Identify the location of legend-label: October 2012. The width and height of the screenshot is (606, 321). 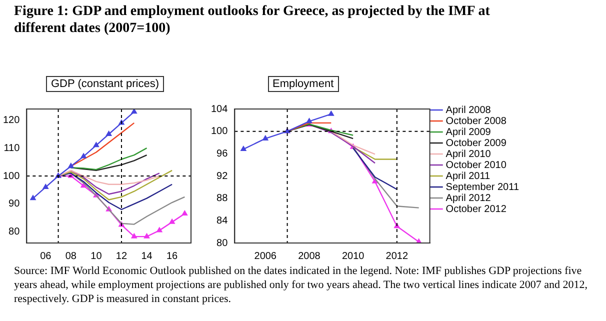
(476, 209).